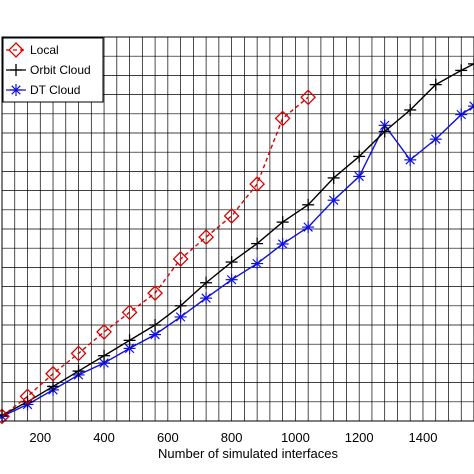 The width and height of the screenshot is (474, 474). I want to click on x-axis-ticks: 200 400 600 800 1000 1200 1400, so click(233, 437).